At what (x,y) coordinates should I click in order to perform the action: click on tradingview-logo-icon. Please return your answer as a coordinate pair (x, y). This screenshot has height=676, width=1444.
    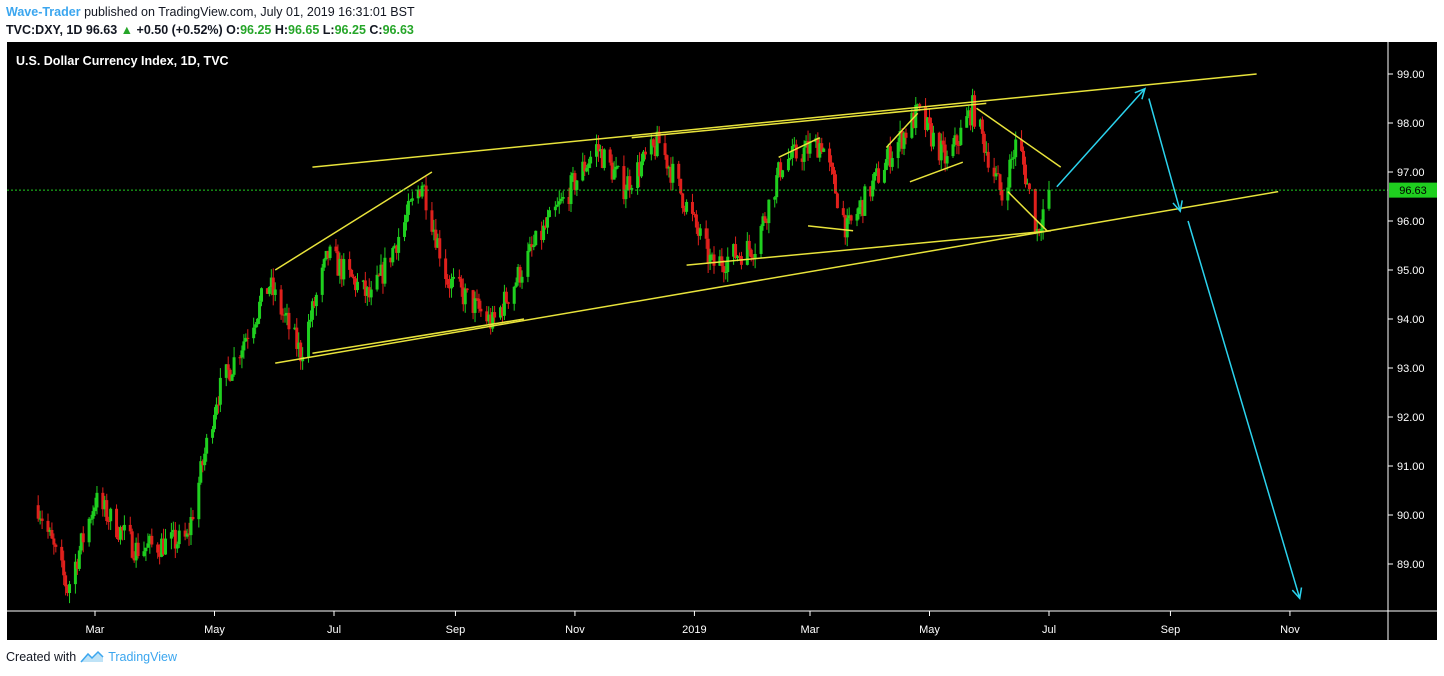
    Looking at the image, I should click on (92, 656).